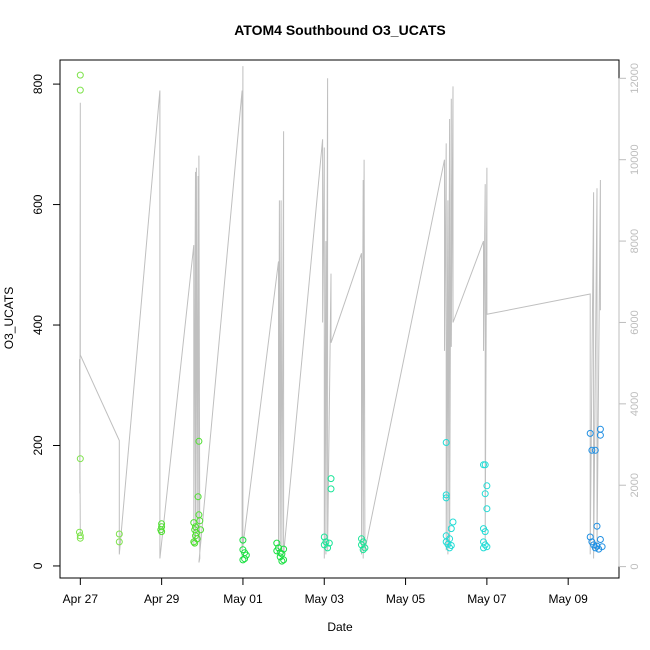 This screenshot has height=650, width=650. What do you see at coordinates (38, 325) in the screenshot?
I see `y-tick-label: 400` at bounding box center [38, 325].